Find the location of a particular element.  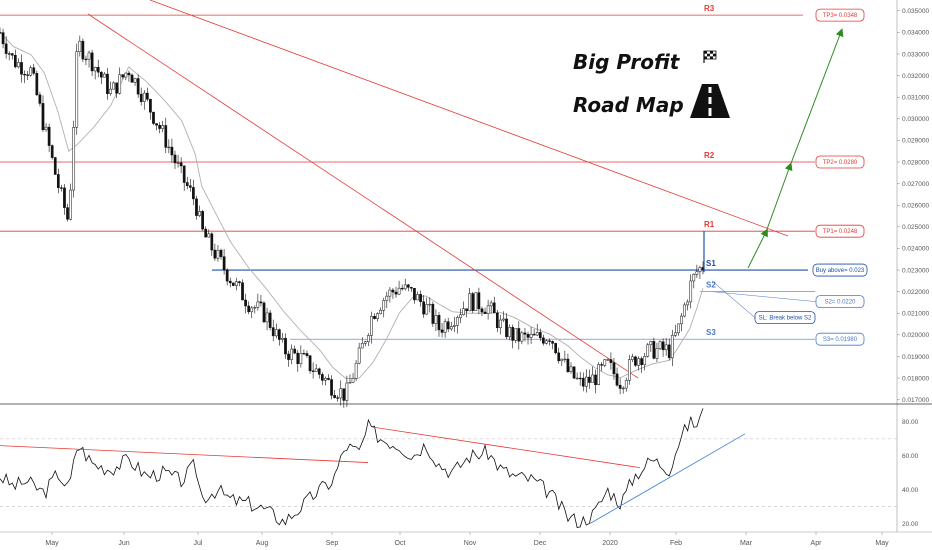

callout-label: TP1= 0.0248 is located at coordinates (840, 232).